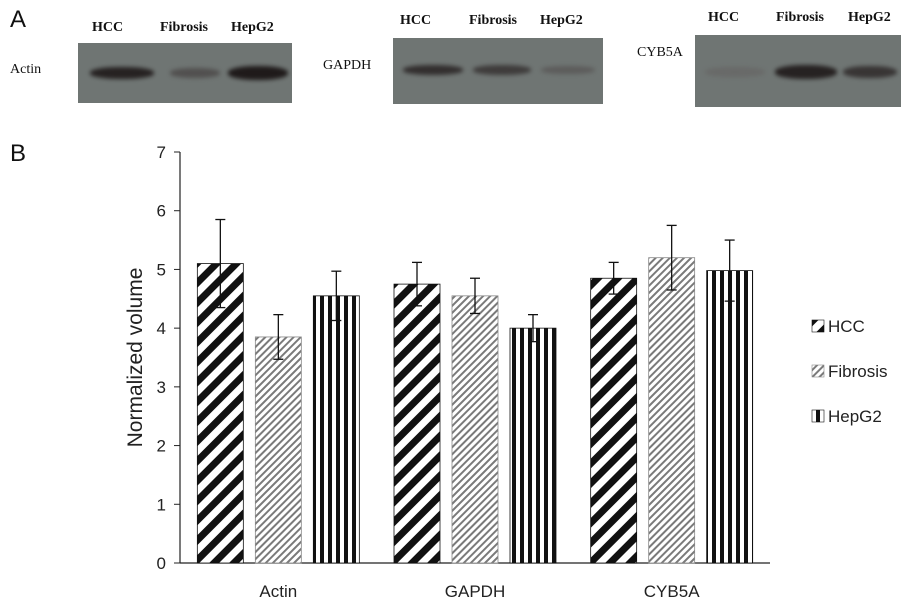  What do you see at coordinates (724, 17) in the screenshot?
I see `blot-3-lane-1-label: HCC` at bounding box center [724, 17].